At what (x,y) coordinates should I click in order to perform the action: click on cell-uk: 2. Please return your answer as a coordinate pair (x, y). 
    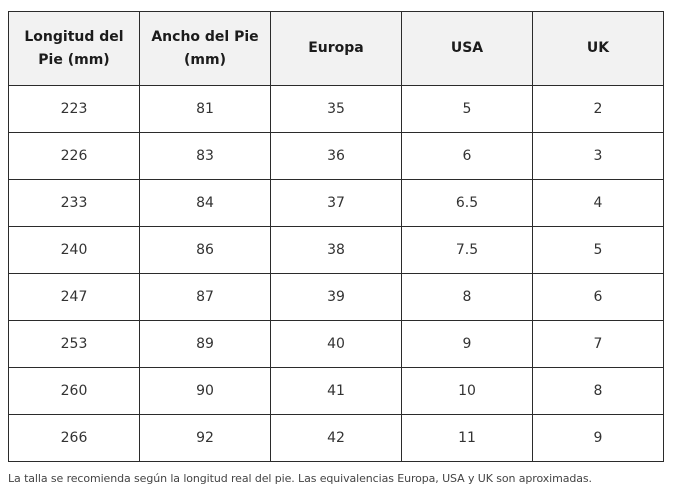
    Looking at the image, I should click on (598, 109).